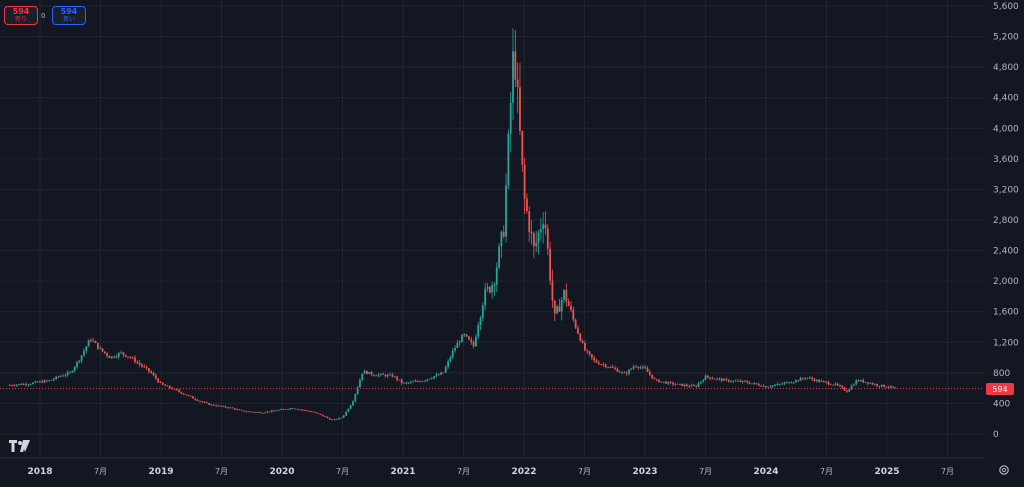 This screenshot has height=487, width=1024. I want to click on y-tick-label: 2,000, so click(1006, 282).